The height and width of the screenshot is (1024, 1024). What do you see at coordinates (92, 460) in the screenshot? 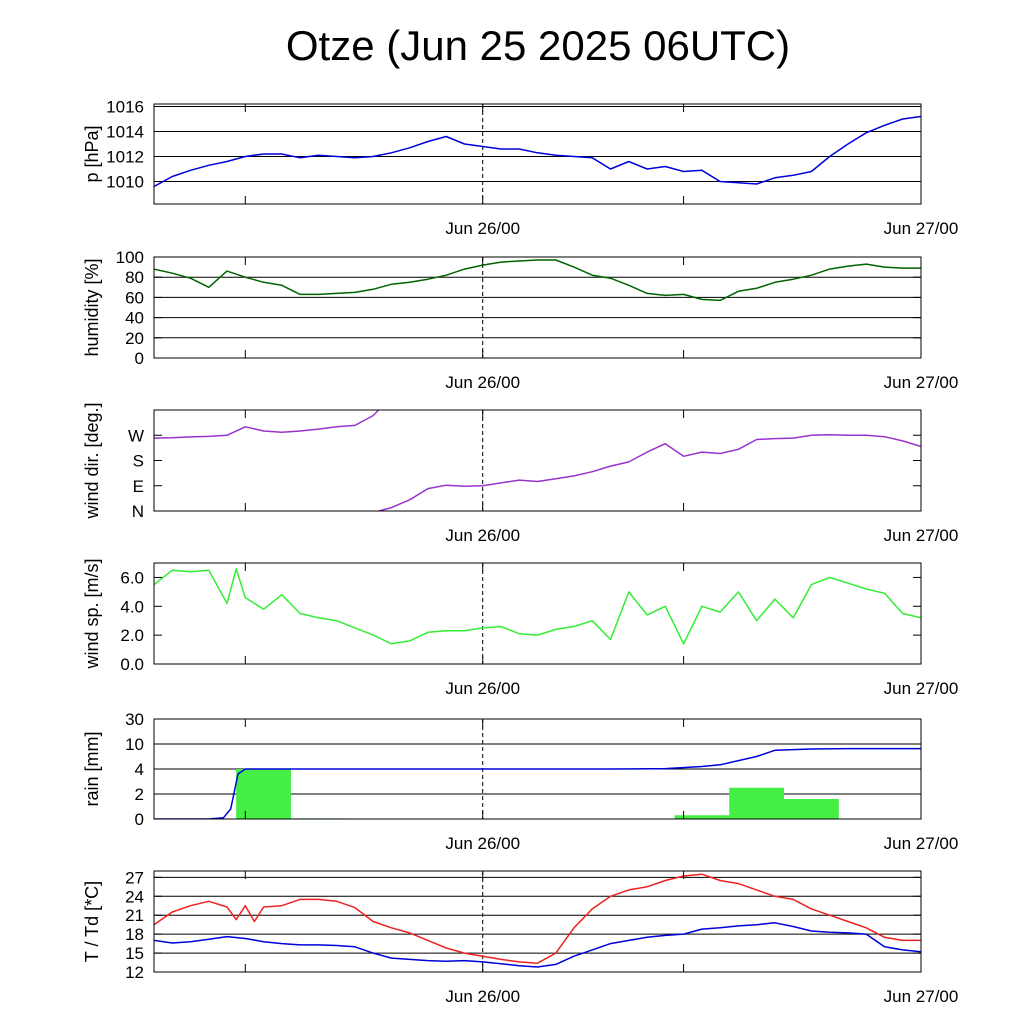
I see `y-axis-label: wind dir. [deg.]` at bounding box center [92, 460].